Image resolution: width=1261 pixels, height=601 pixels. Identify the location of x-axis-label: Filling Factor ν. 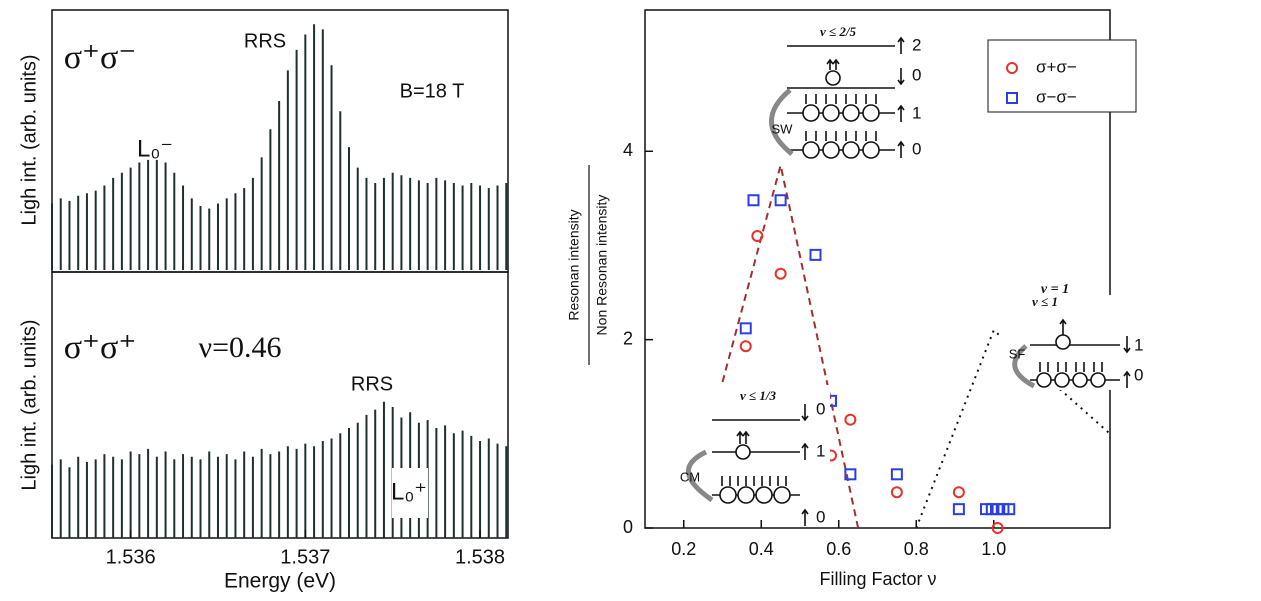
(877, 579).